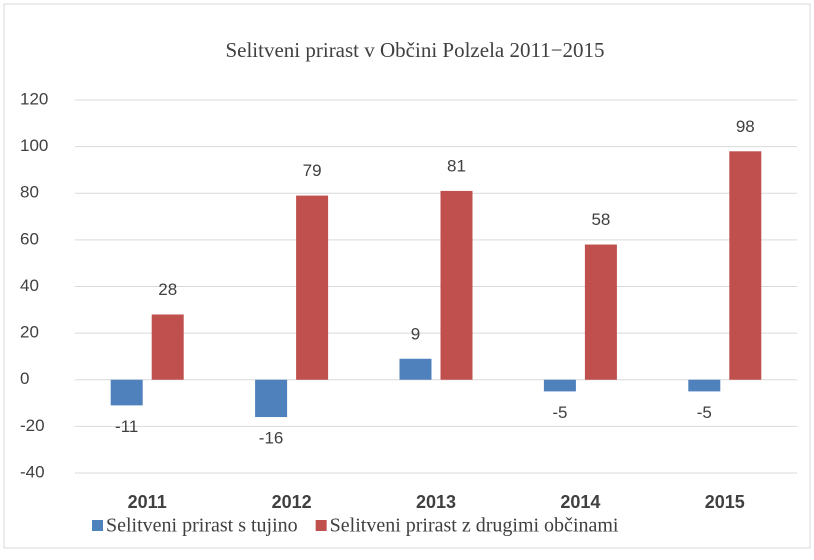 The image size is (814, 560). What do you see at coordinates (292, 502) in the screenshot?
I see `x-tick-label: 2012` at bounding box center [292, 502].